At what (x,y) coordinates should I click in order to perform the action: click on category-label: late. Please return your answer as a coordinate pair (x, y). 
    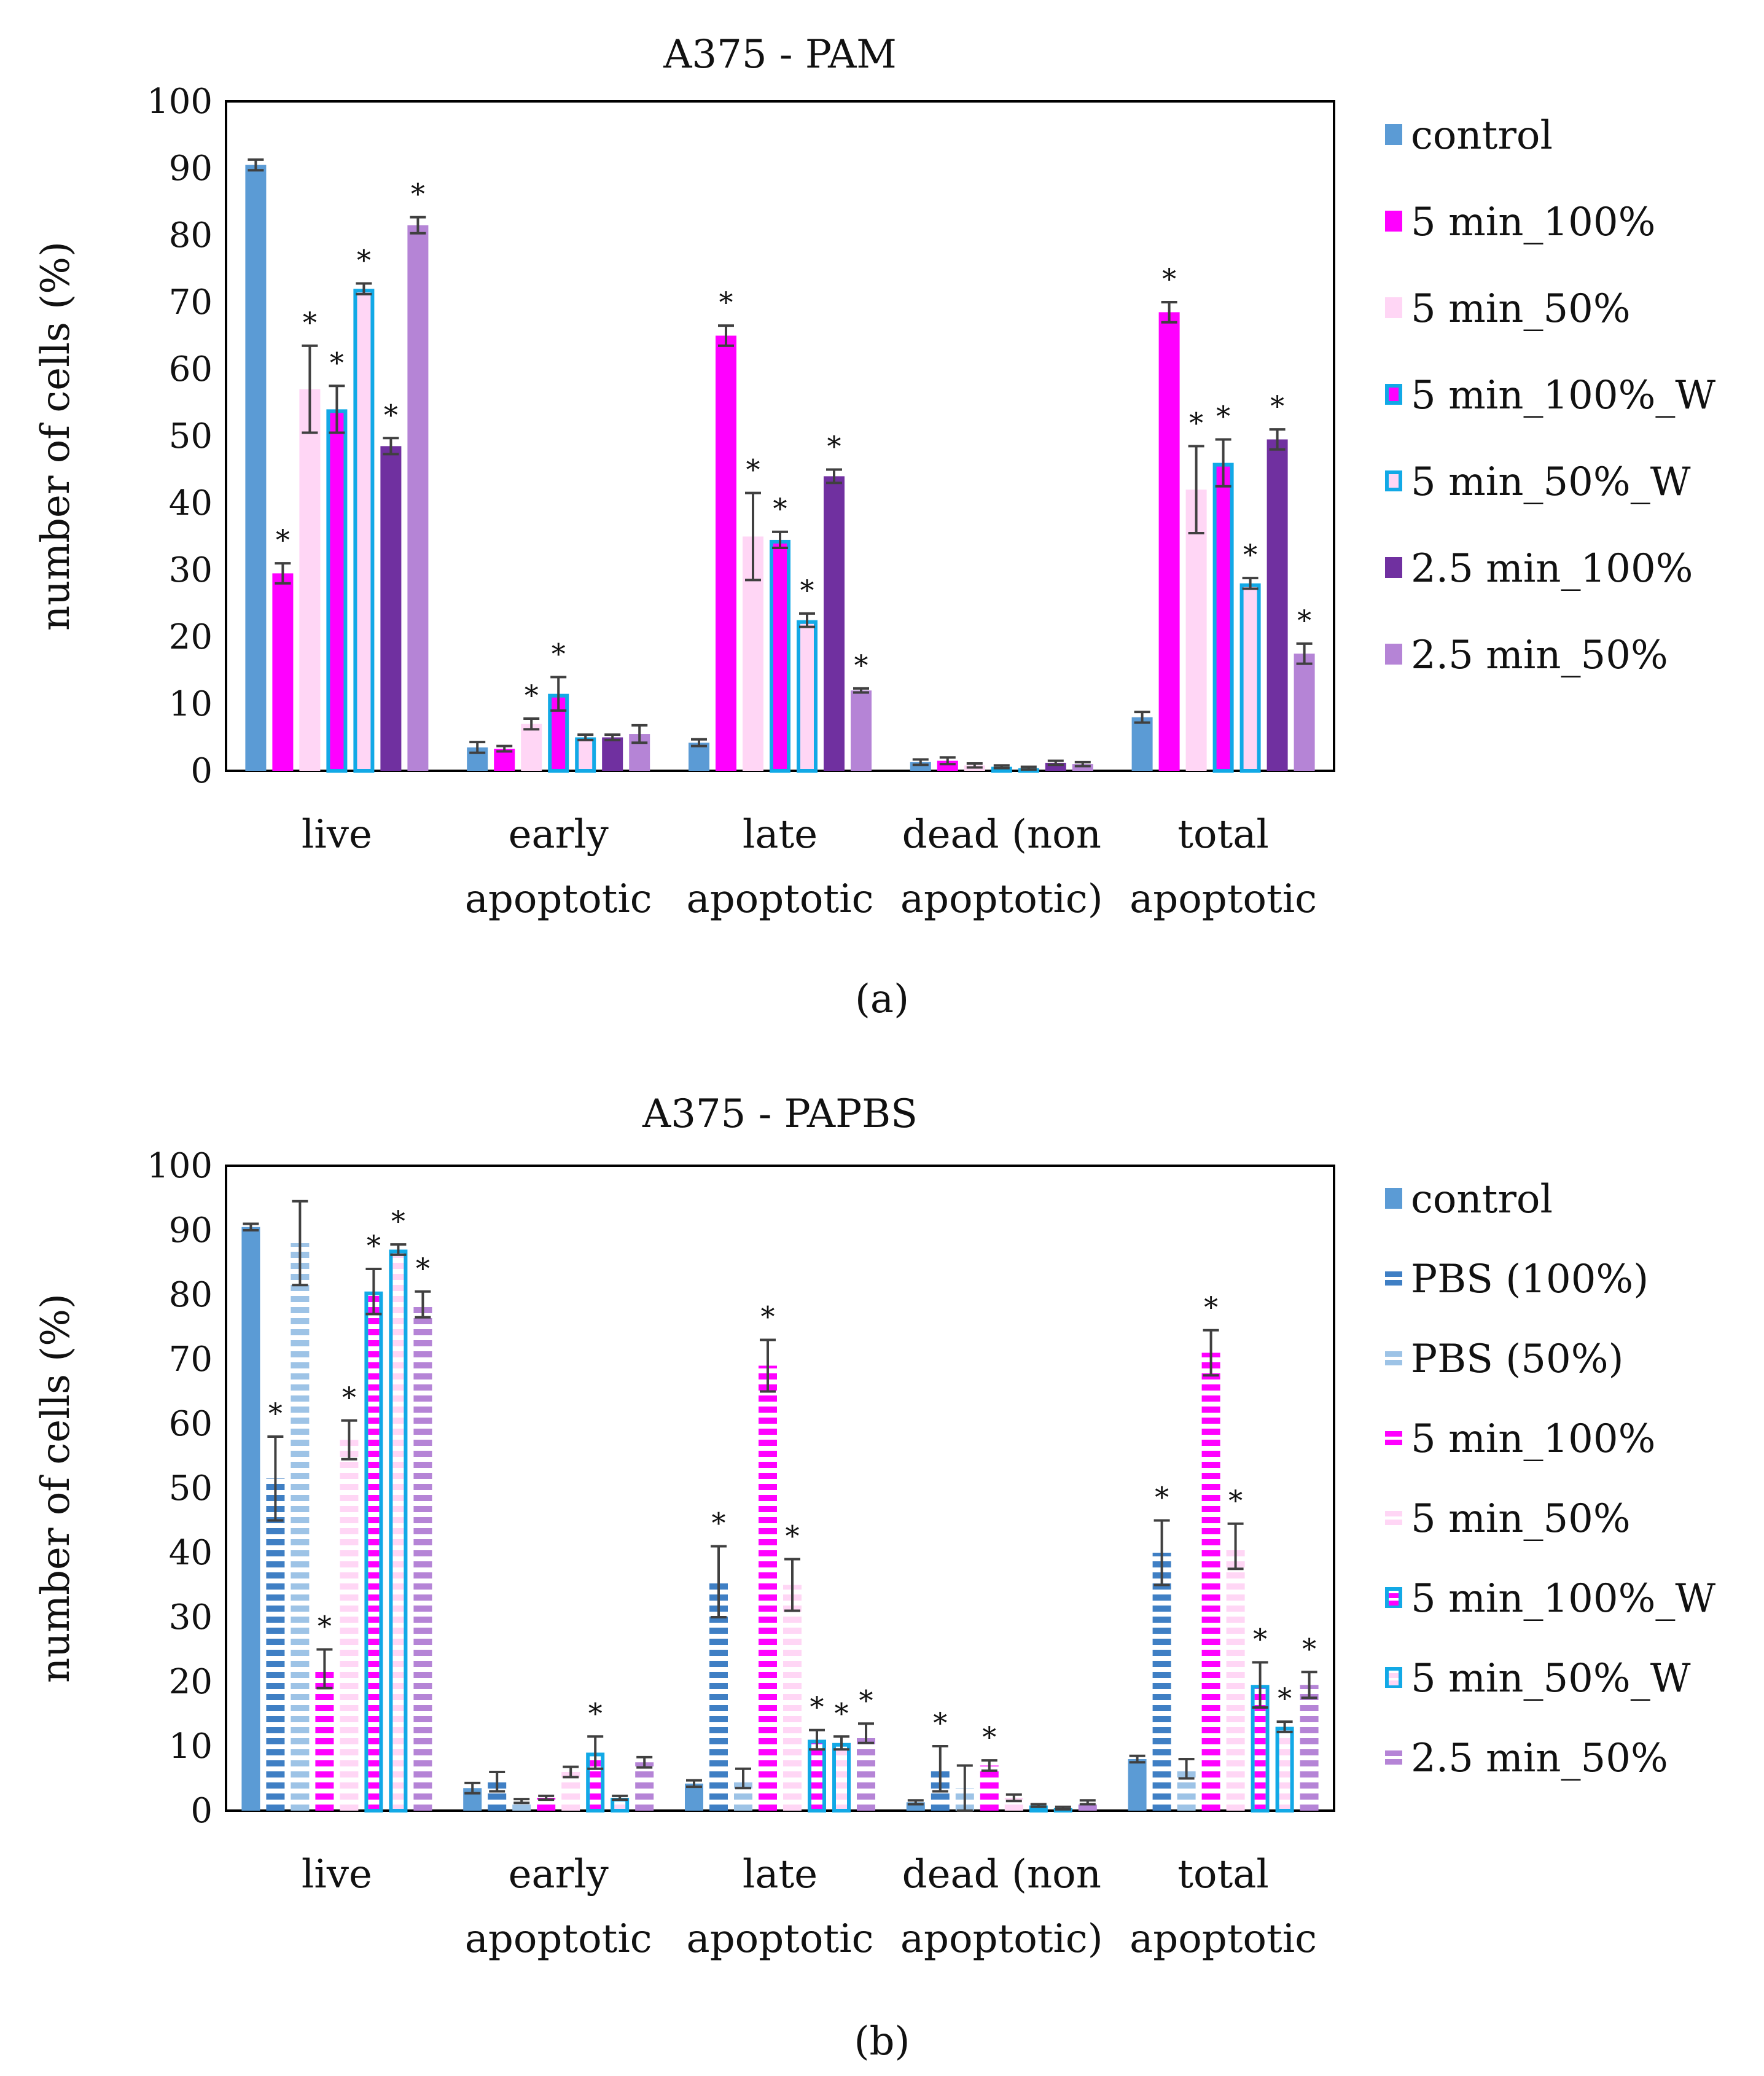
    Looking at the image, I should click on (781, 834).